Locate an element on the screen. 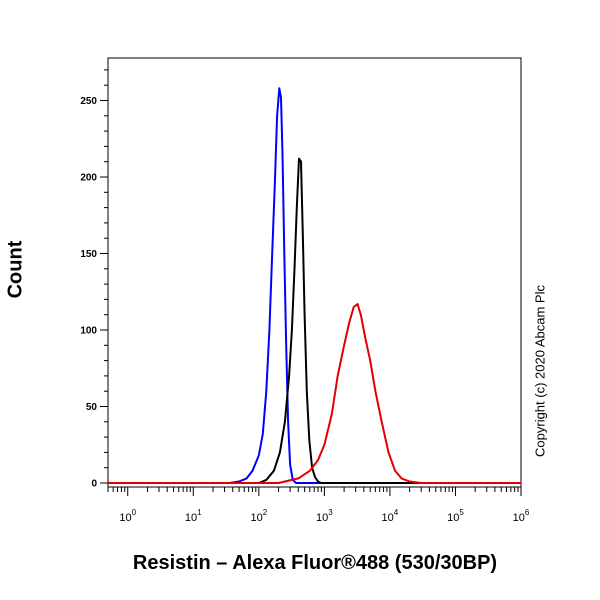  y-tick-label: 50 is located at coordinates (92, 407).